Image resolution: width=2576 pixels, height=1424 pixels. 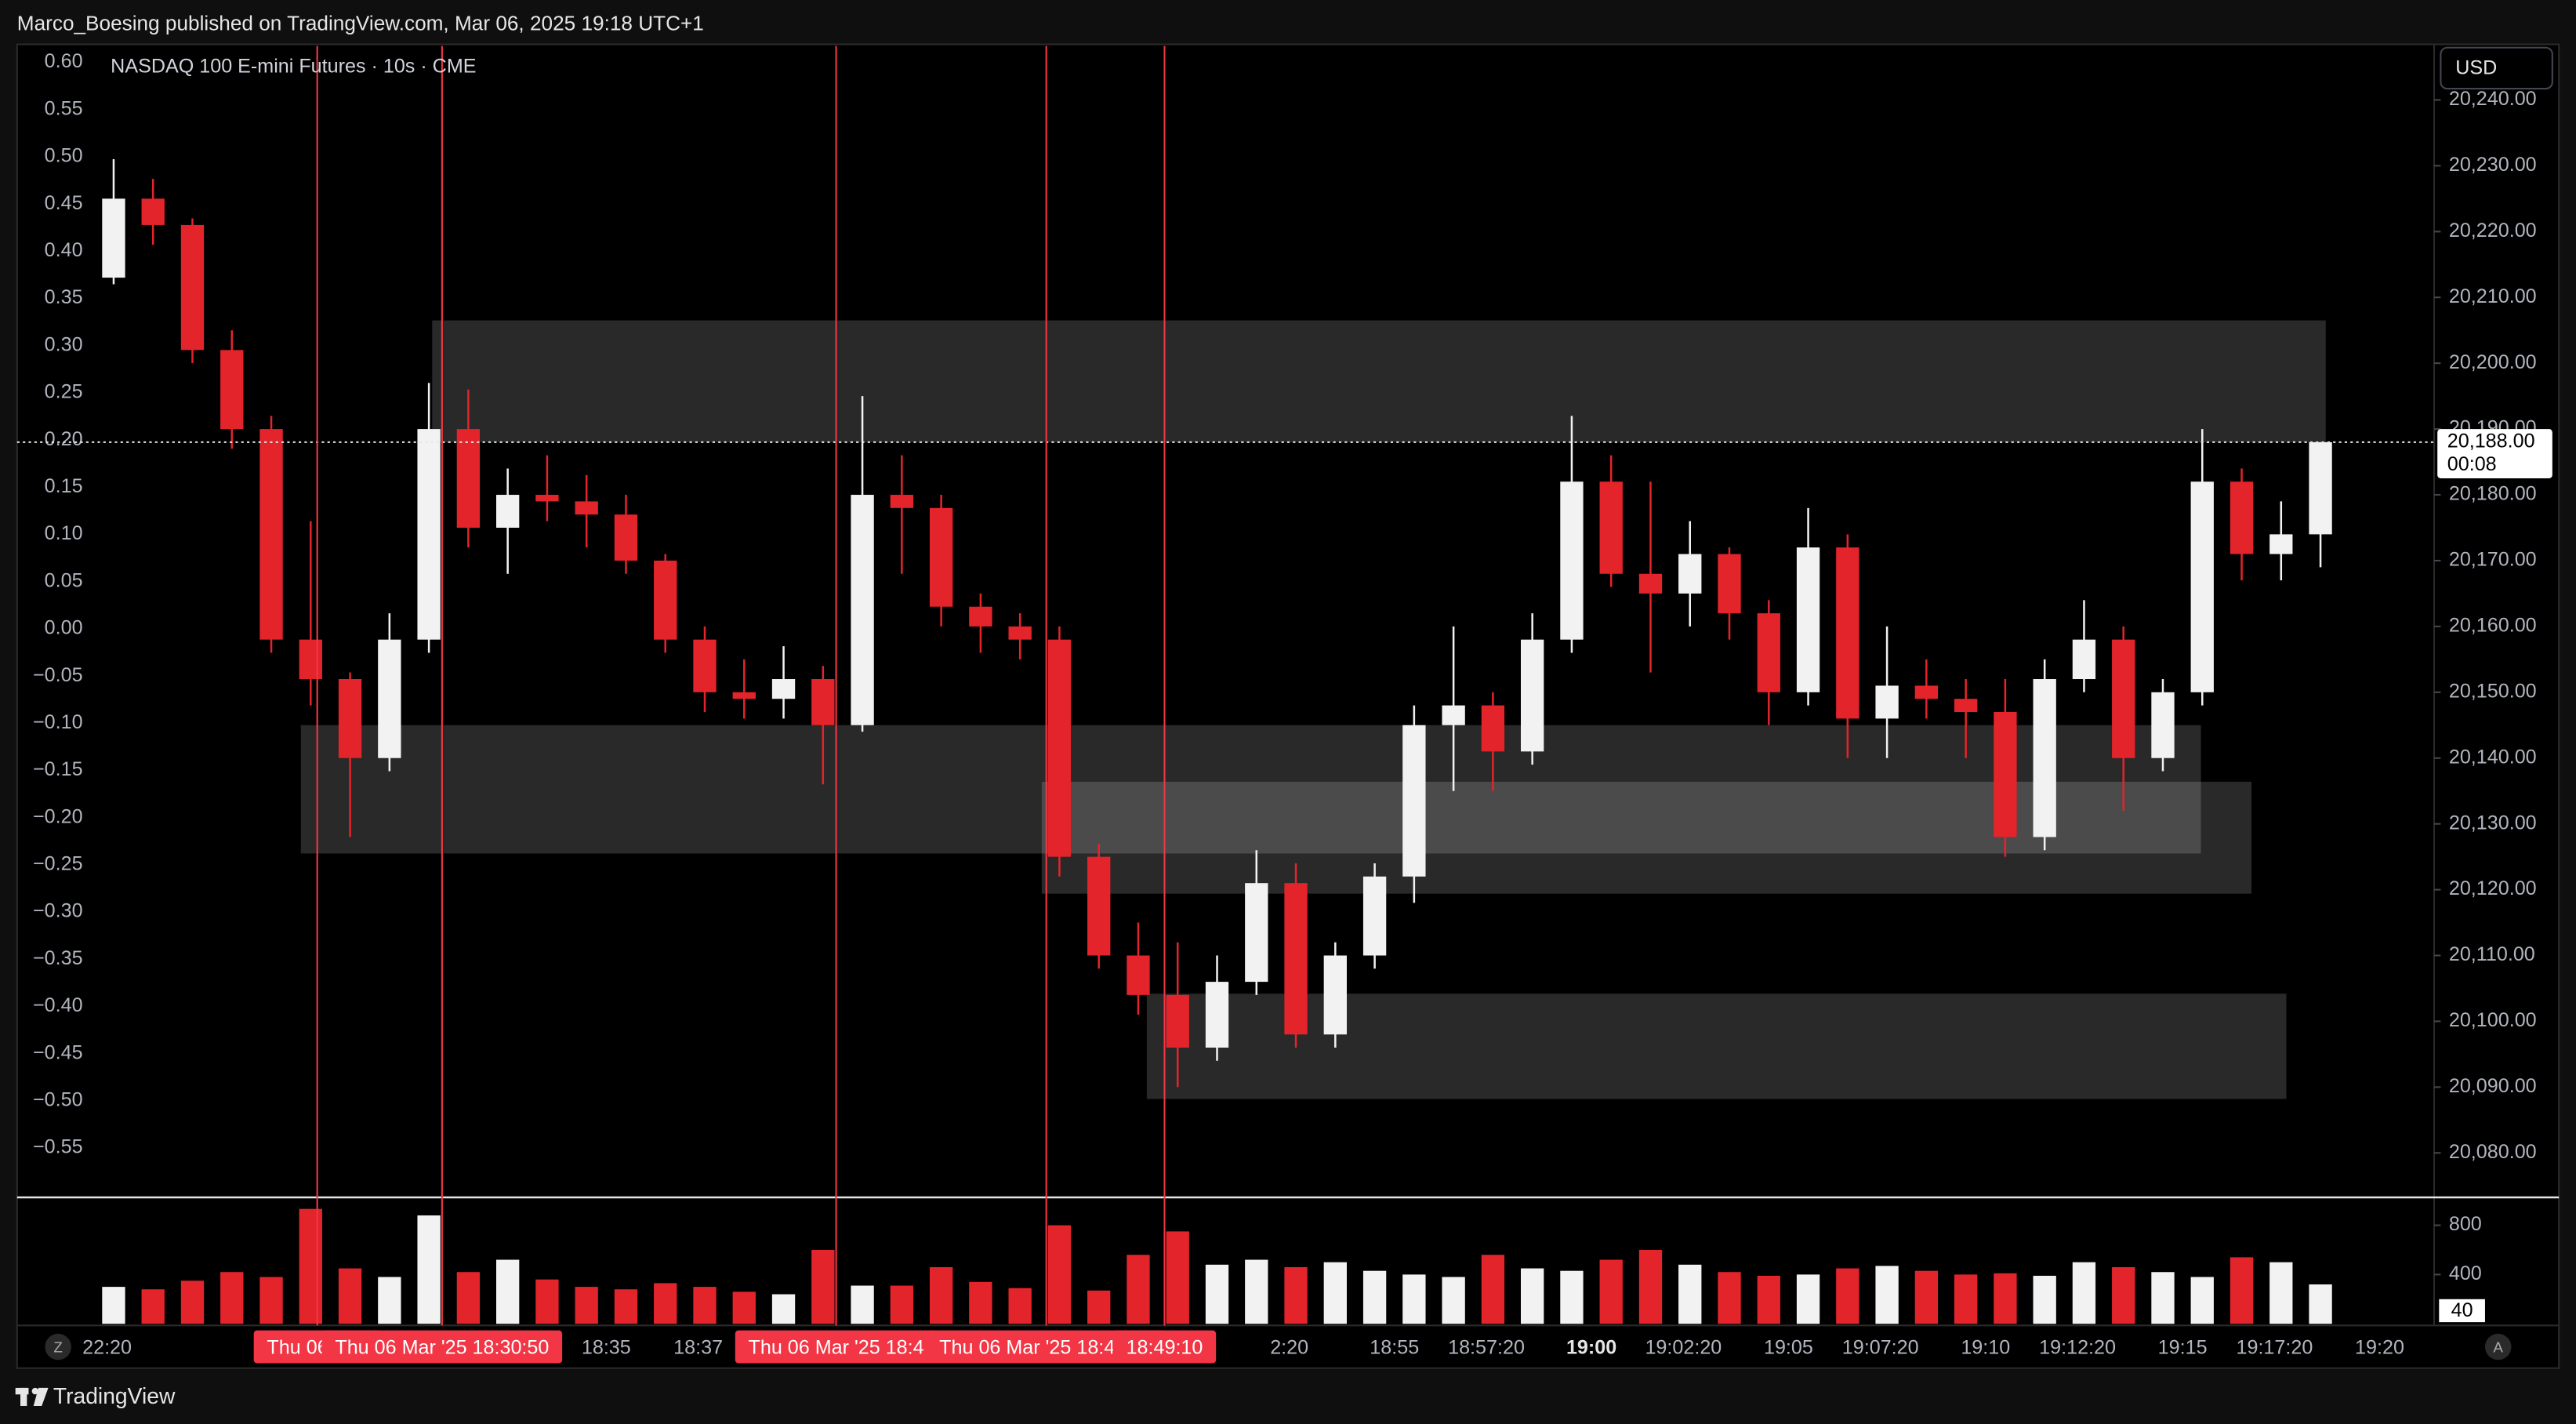 What do you see at coordinates (2472, 464) in the screenshot?
I see `countdown-label: 00:08` at bounding box center [2472, 464].